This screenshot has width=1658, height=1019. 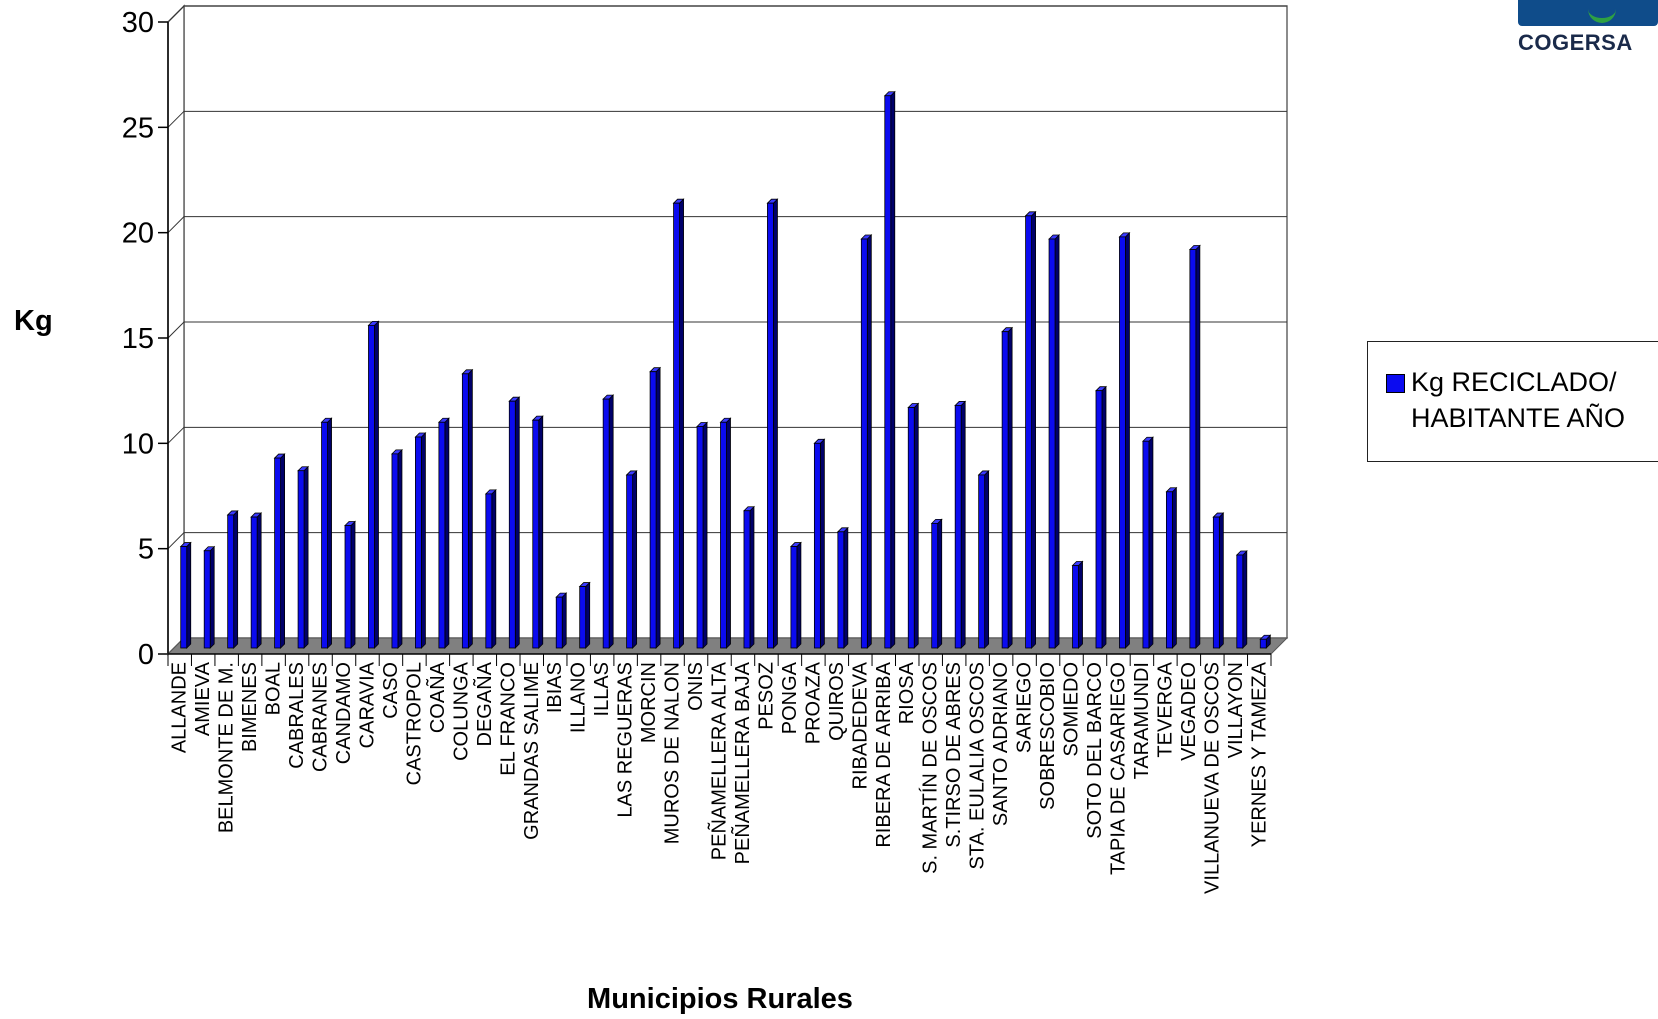 What do you see at coordinates (673, 753) in the screenshot?
I see `x-tick-label: MUROS DE NALON` at bounding box center [673, 753].